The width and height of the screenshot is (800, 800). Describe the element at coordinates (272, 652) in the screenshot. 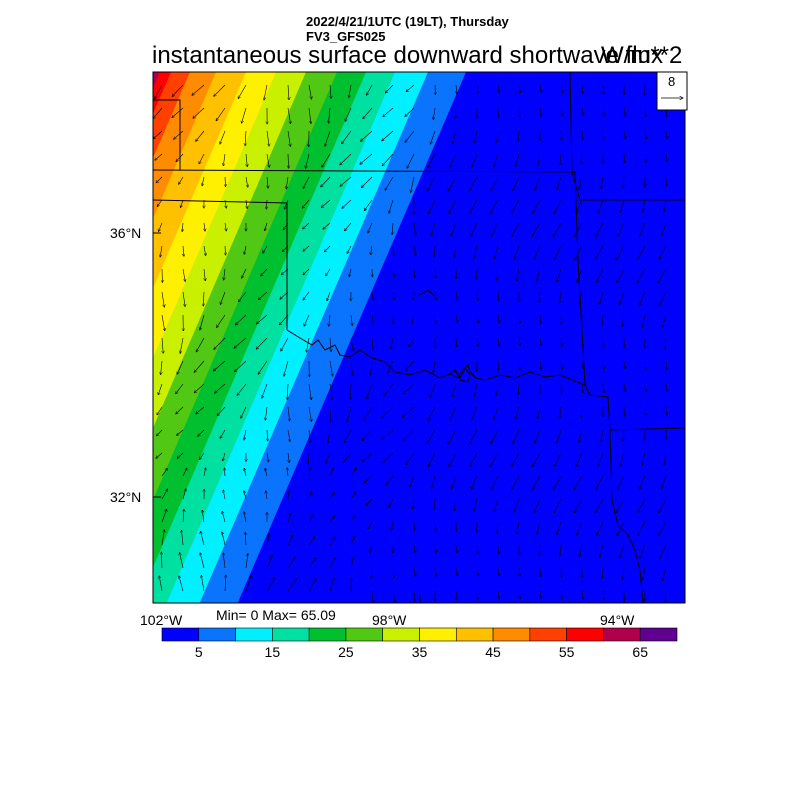

I see `colorbar-label: 15` at that location.